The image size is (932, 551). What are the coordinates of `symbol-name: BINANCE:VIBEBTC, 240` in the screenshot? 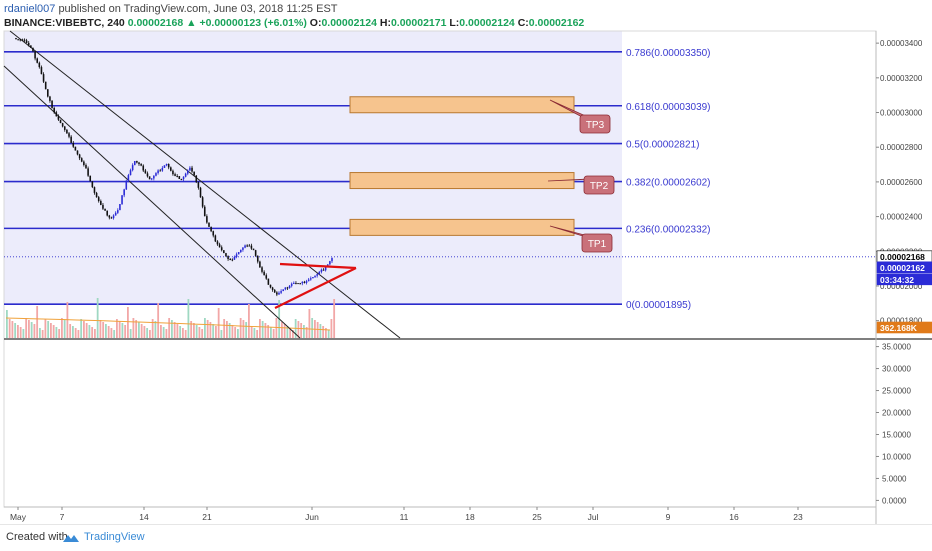 It's located at (64, 23).